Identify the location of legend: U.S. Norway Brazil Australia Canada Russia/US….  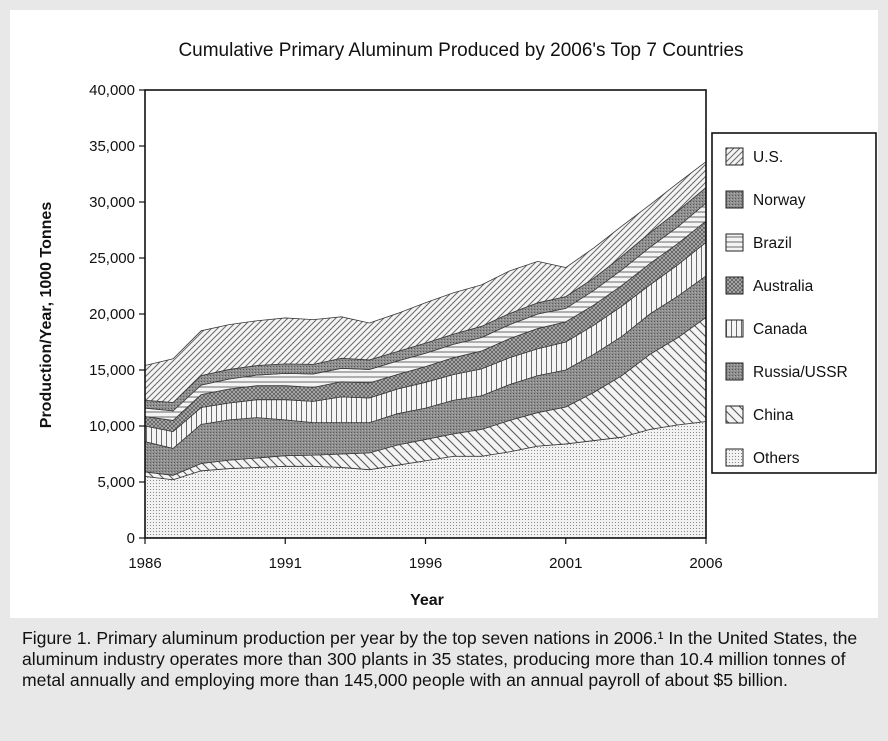
(786, 307).